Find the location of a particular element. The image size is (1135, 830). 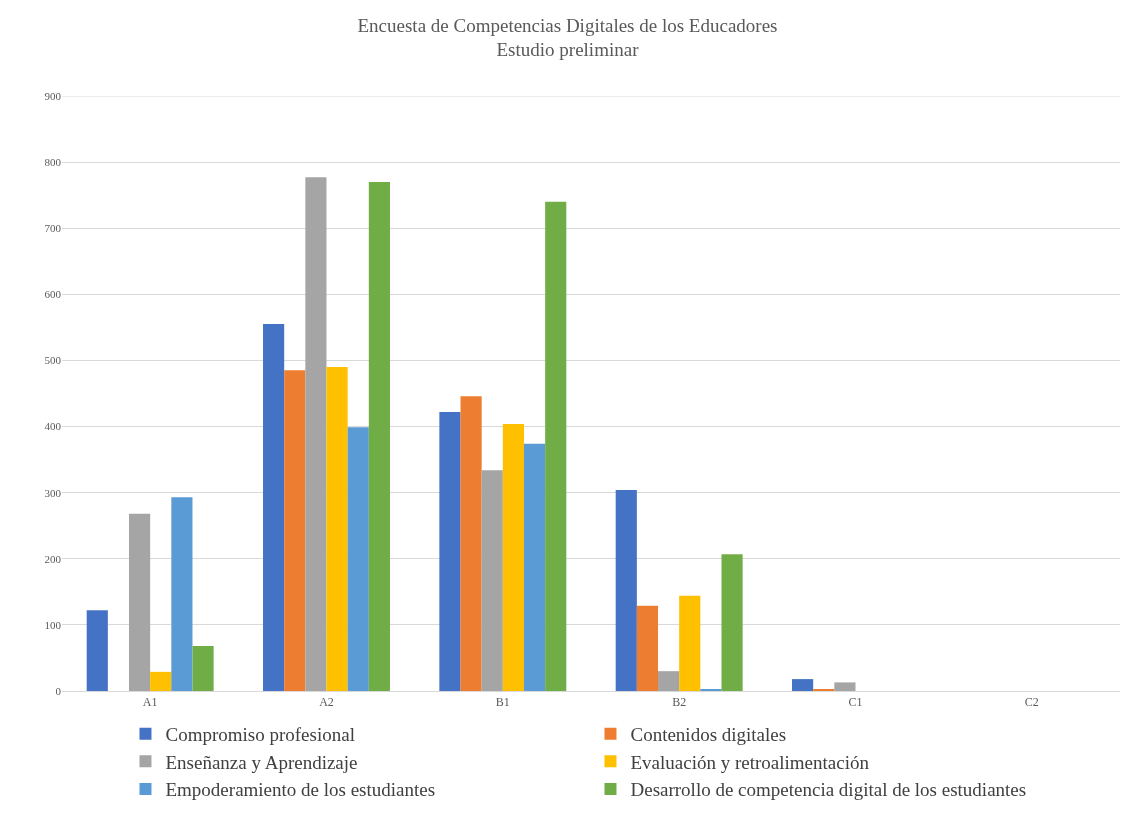

legend-label: Compromiso profesional is located at coordinates (260, 735).